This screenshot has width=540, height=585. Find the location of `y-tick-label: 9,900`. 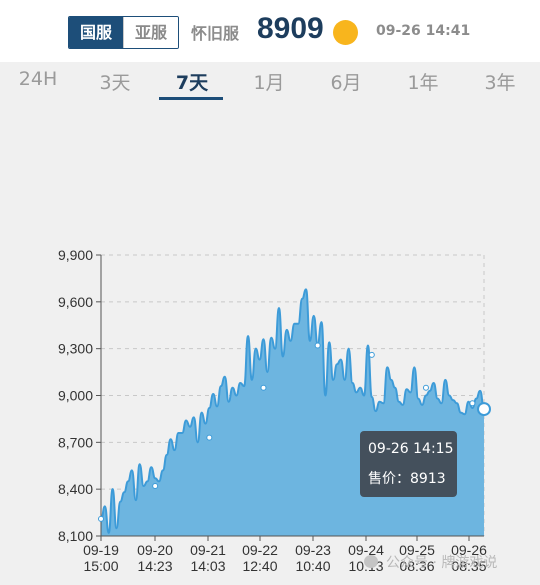

y-tick-label: 9,900 is located at coordinates (75, 255).